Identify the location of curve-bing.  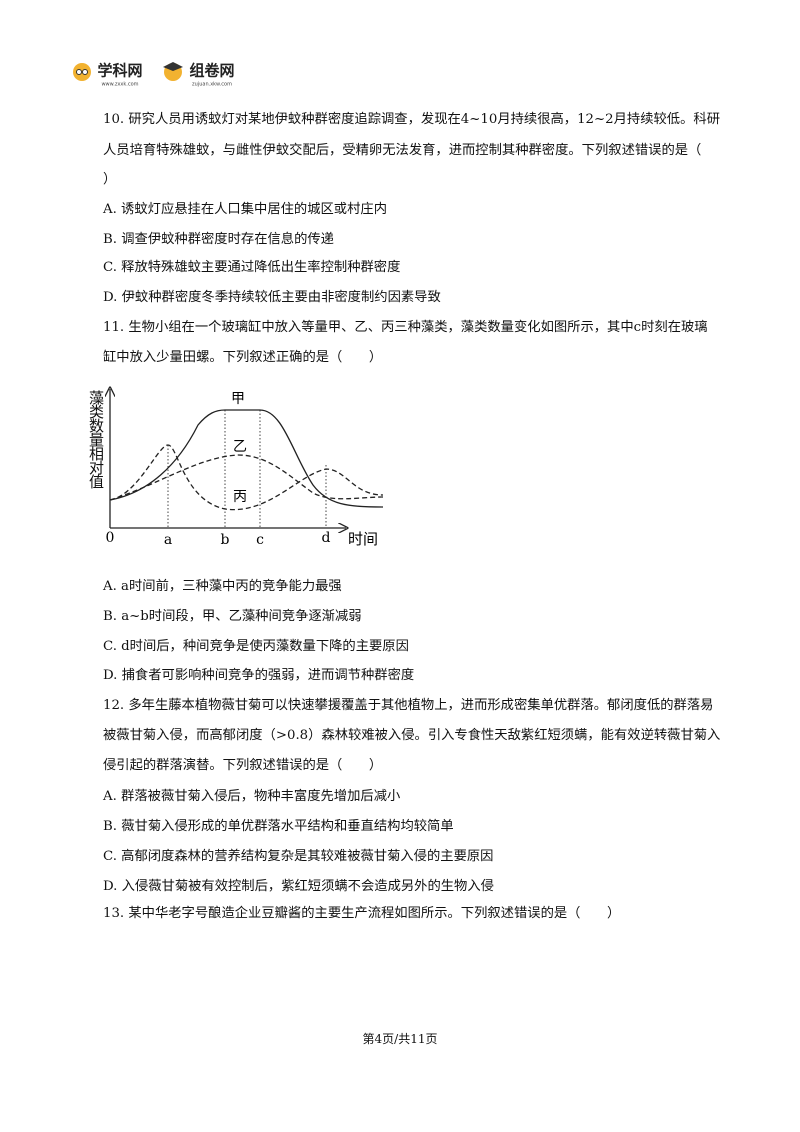
(246, 477).